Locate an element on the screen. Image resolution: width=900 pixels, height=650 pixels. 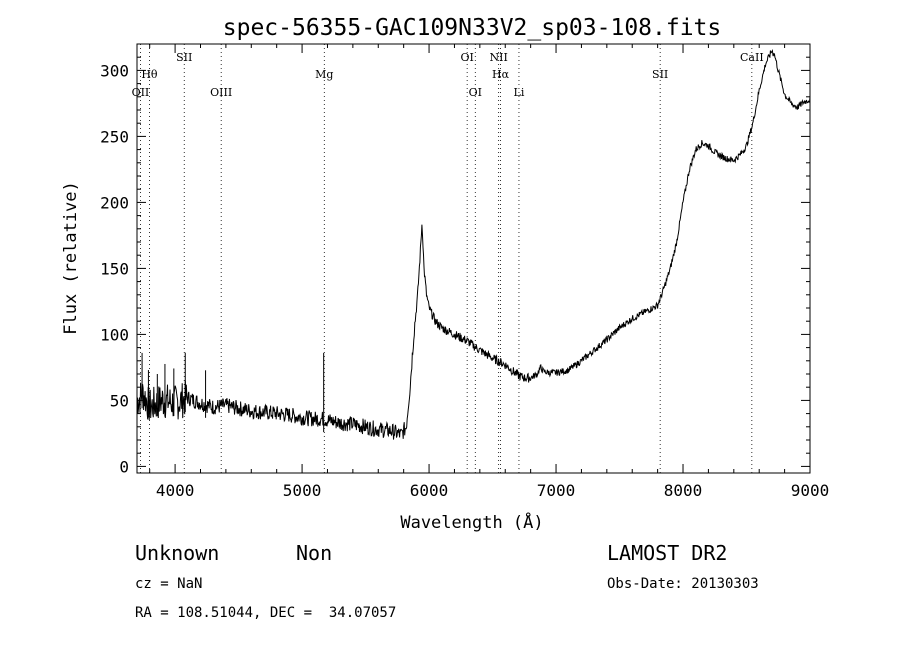
line-label-OII: OII is located at coordinates (141, 92).